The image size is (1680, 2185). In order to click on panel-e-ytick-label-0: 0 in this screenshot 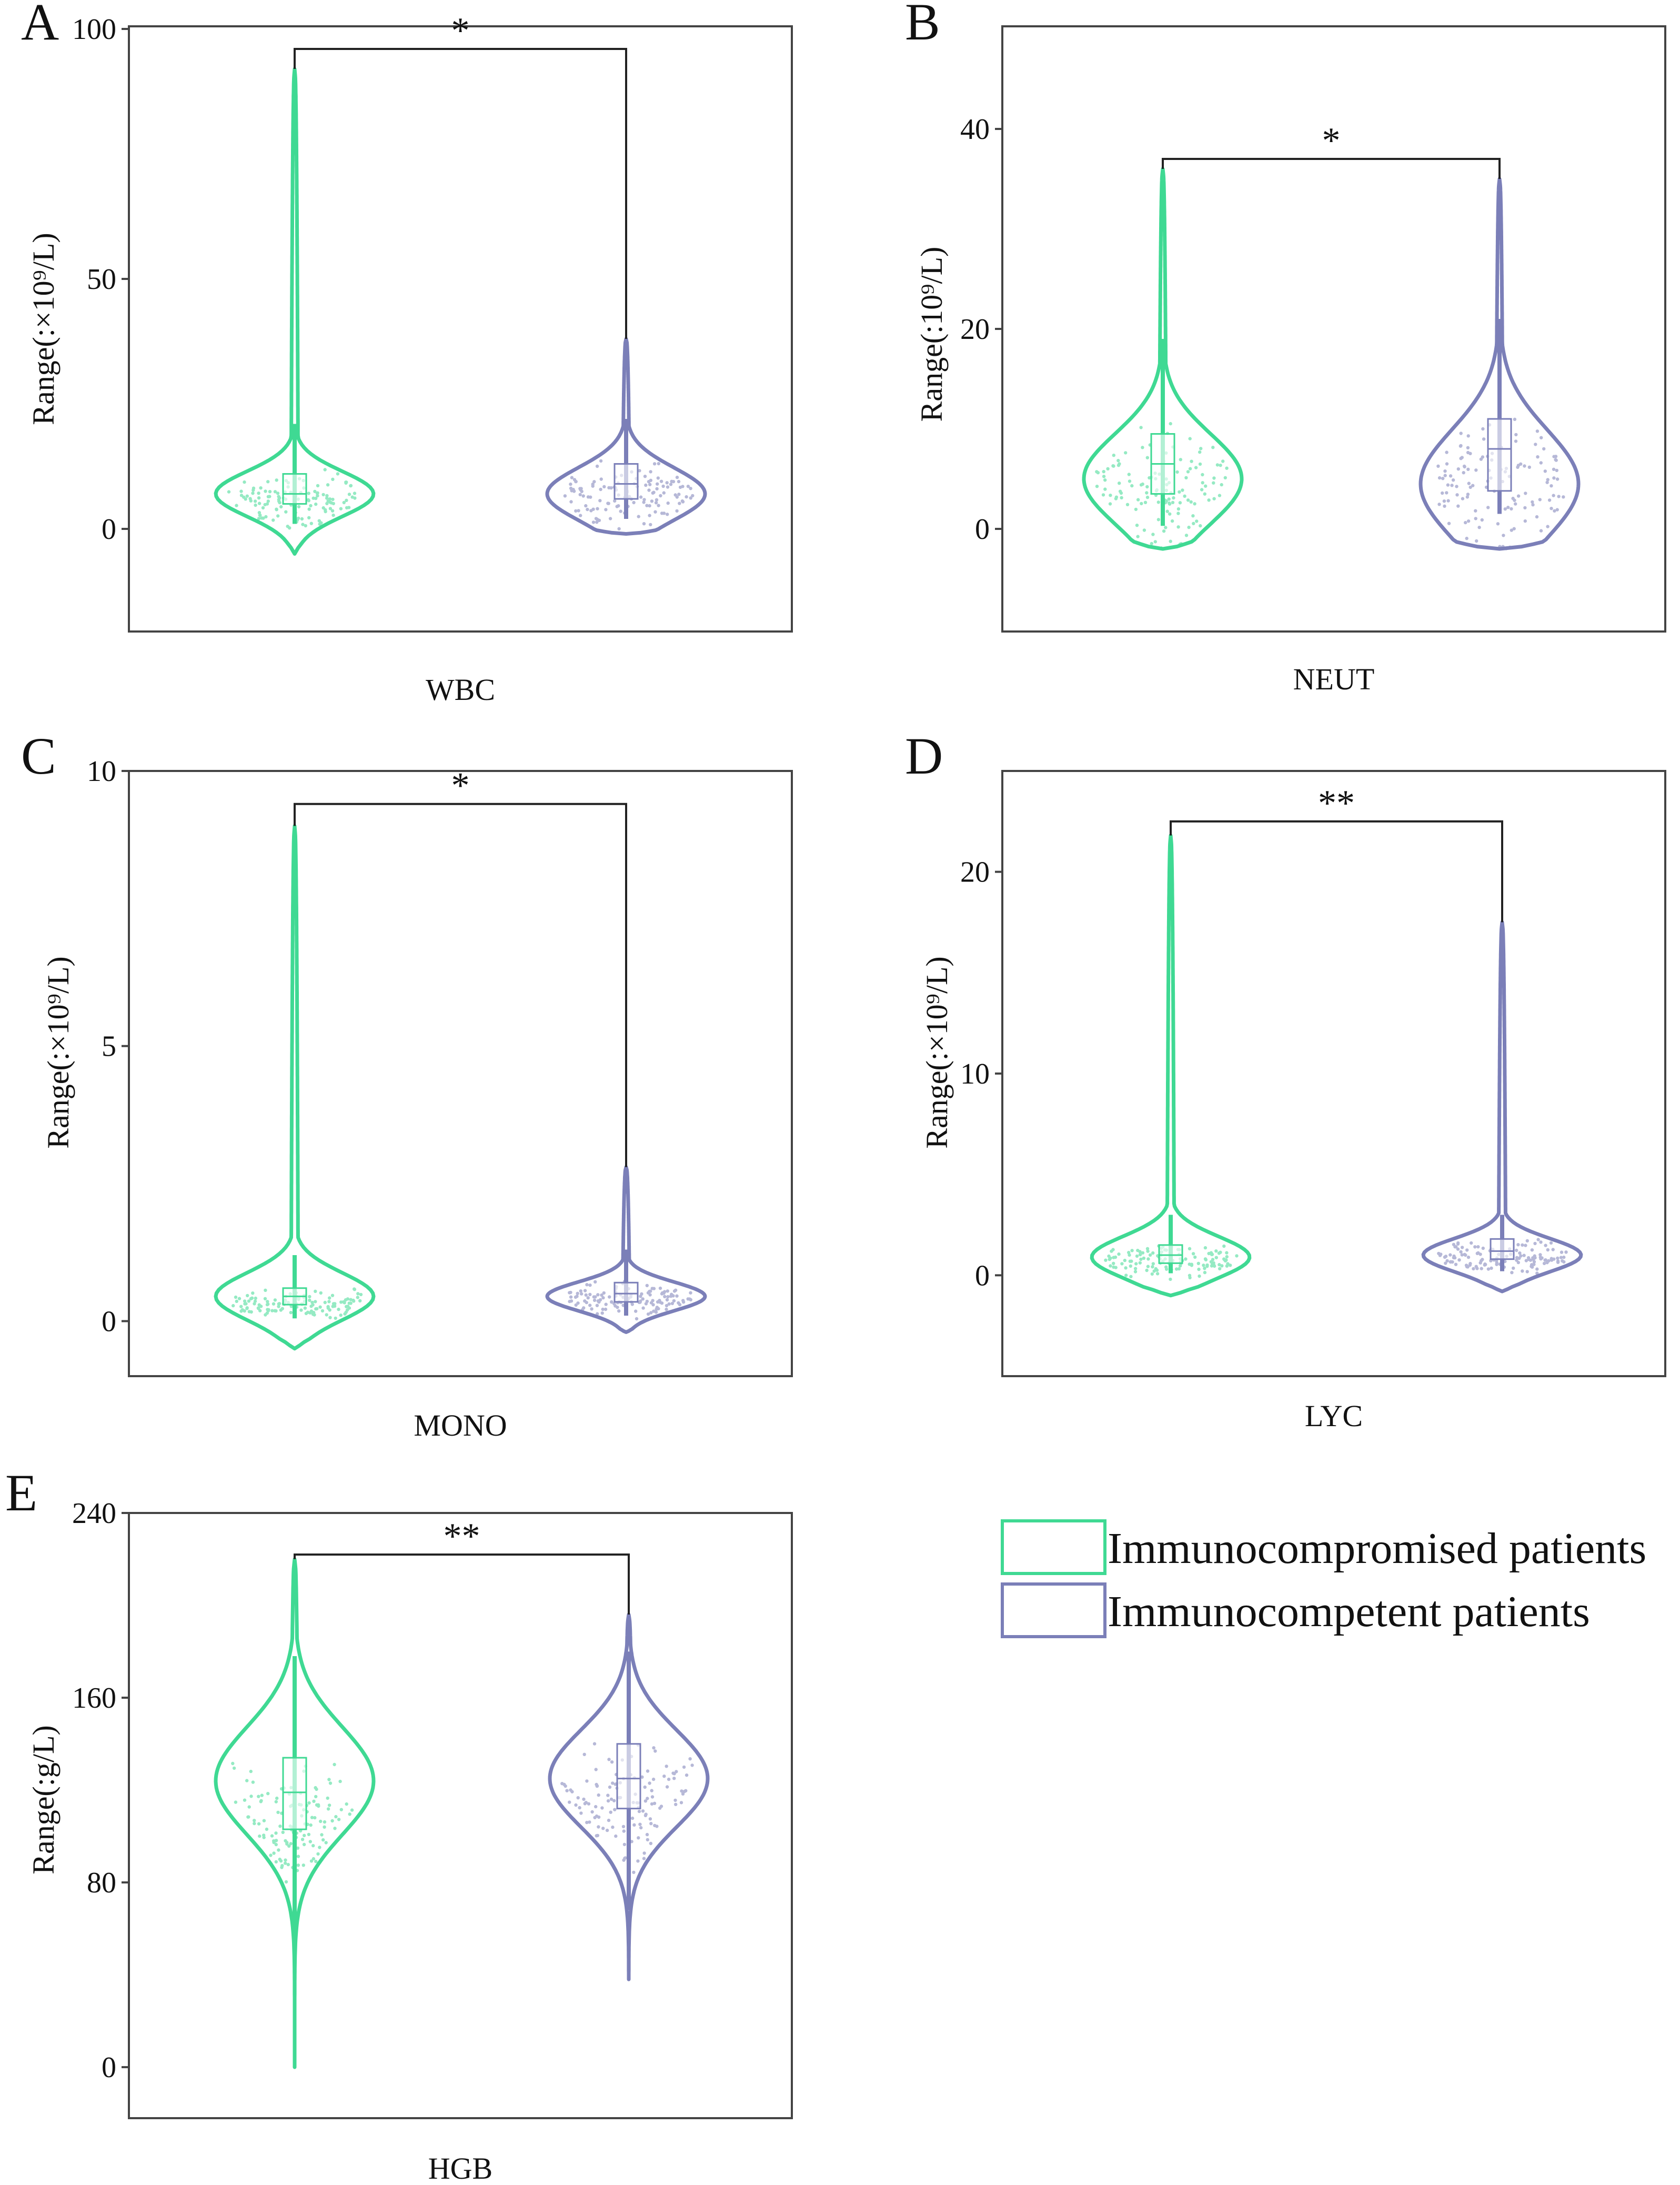, I will do `click(109, 2067)`.